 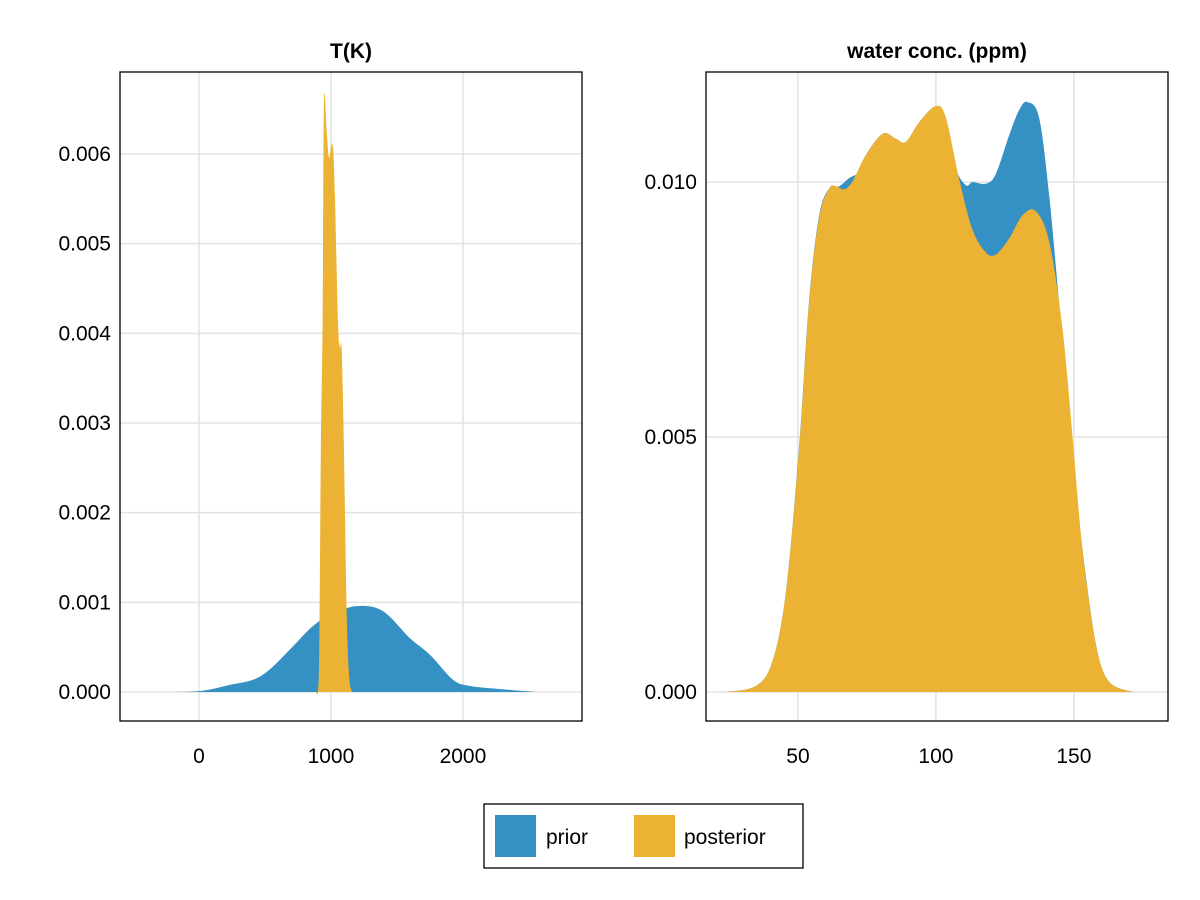 What do you see at coordinates (84, 154) in the screenshot?
I see `y-tick-label: 0.006` at bounding box center [84, 154].